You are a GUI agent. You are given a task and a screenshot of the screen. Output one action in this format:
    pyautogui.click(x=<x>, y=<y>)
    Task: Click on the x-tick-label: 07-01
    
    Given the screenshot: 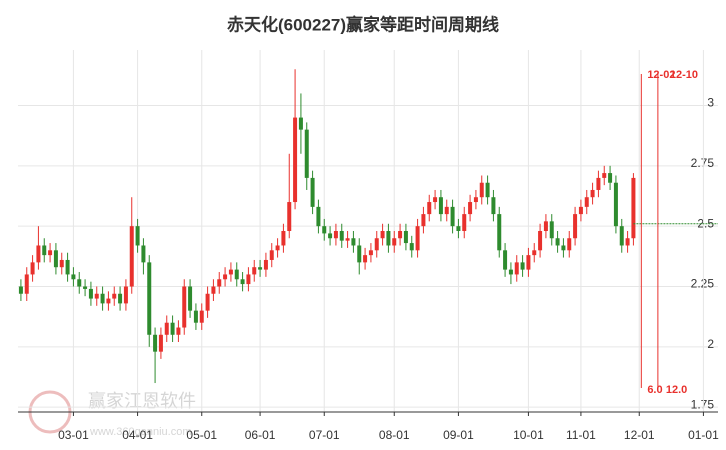 What is the action you would take?
    pyautogui.click(x=324, y=435)
    